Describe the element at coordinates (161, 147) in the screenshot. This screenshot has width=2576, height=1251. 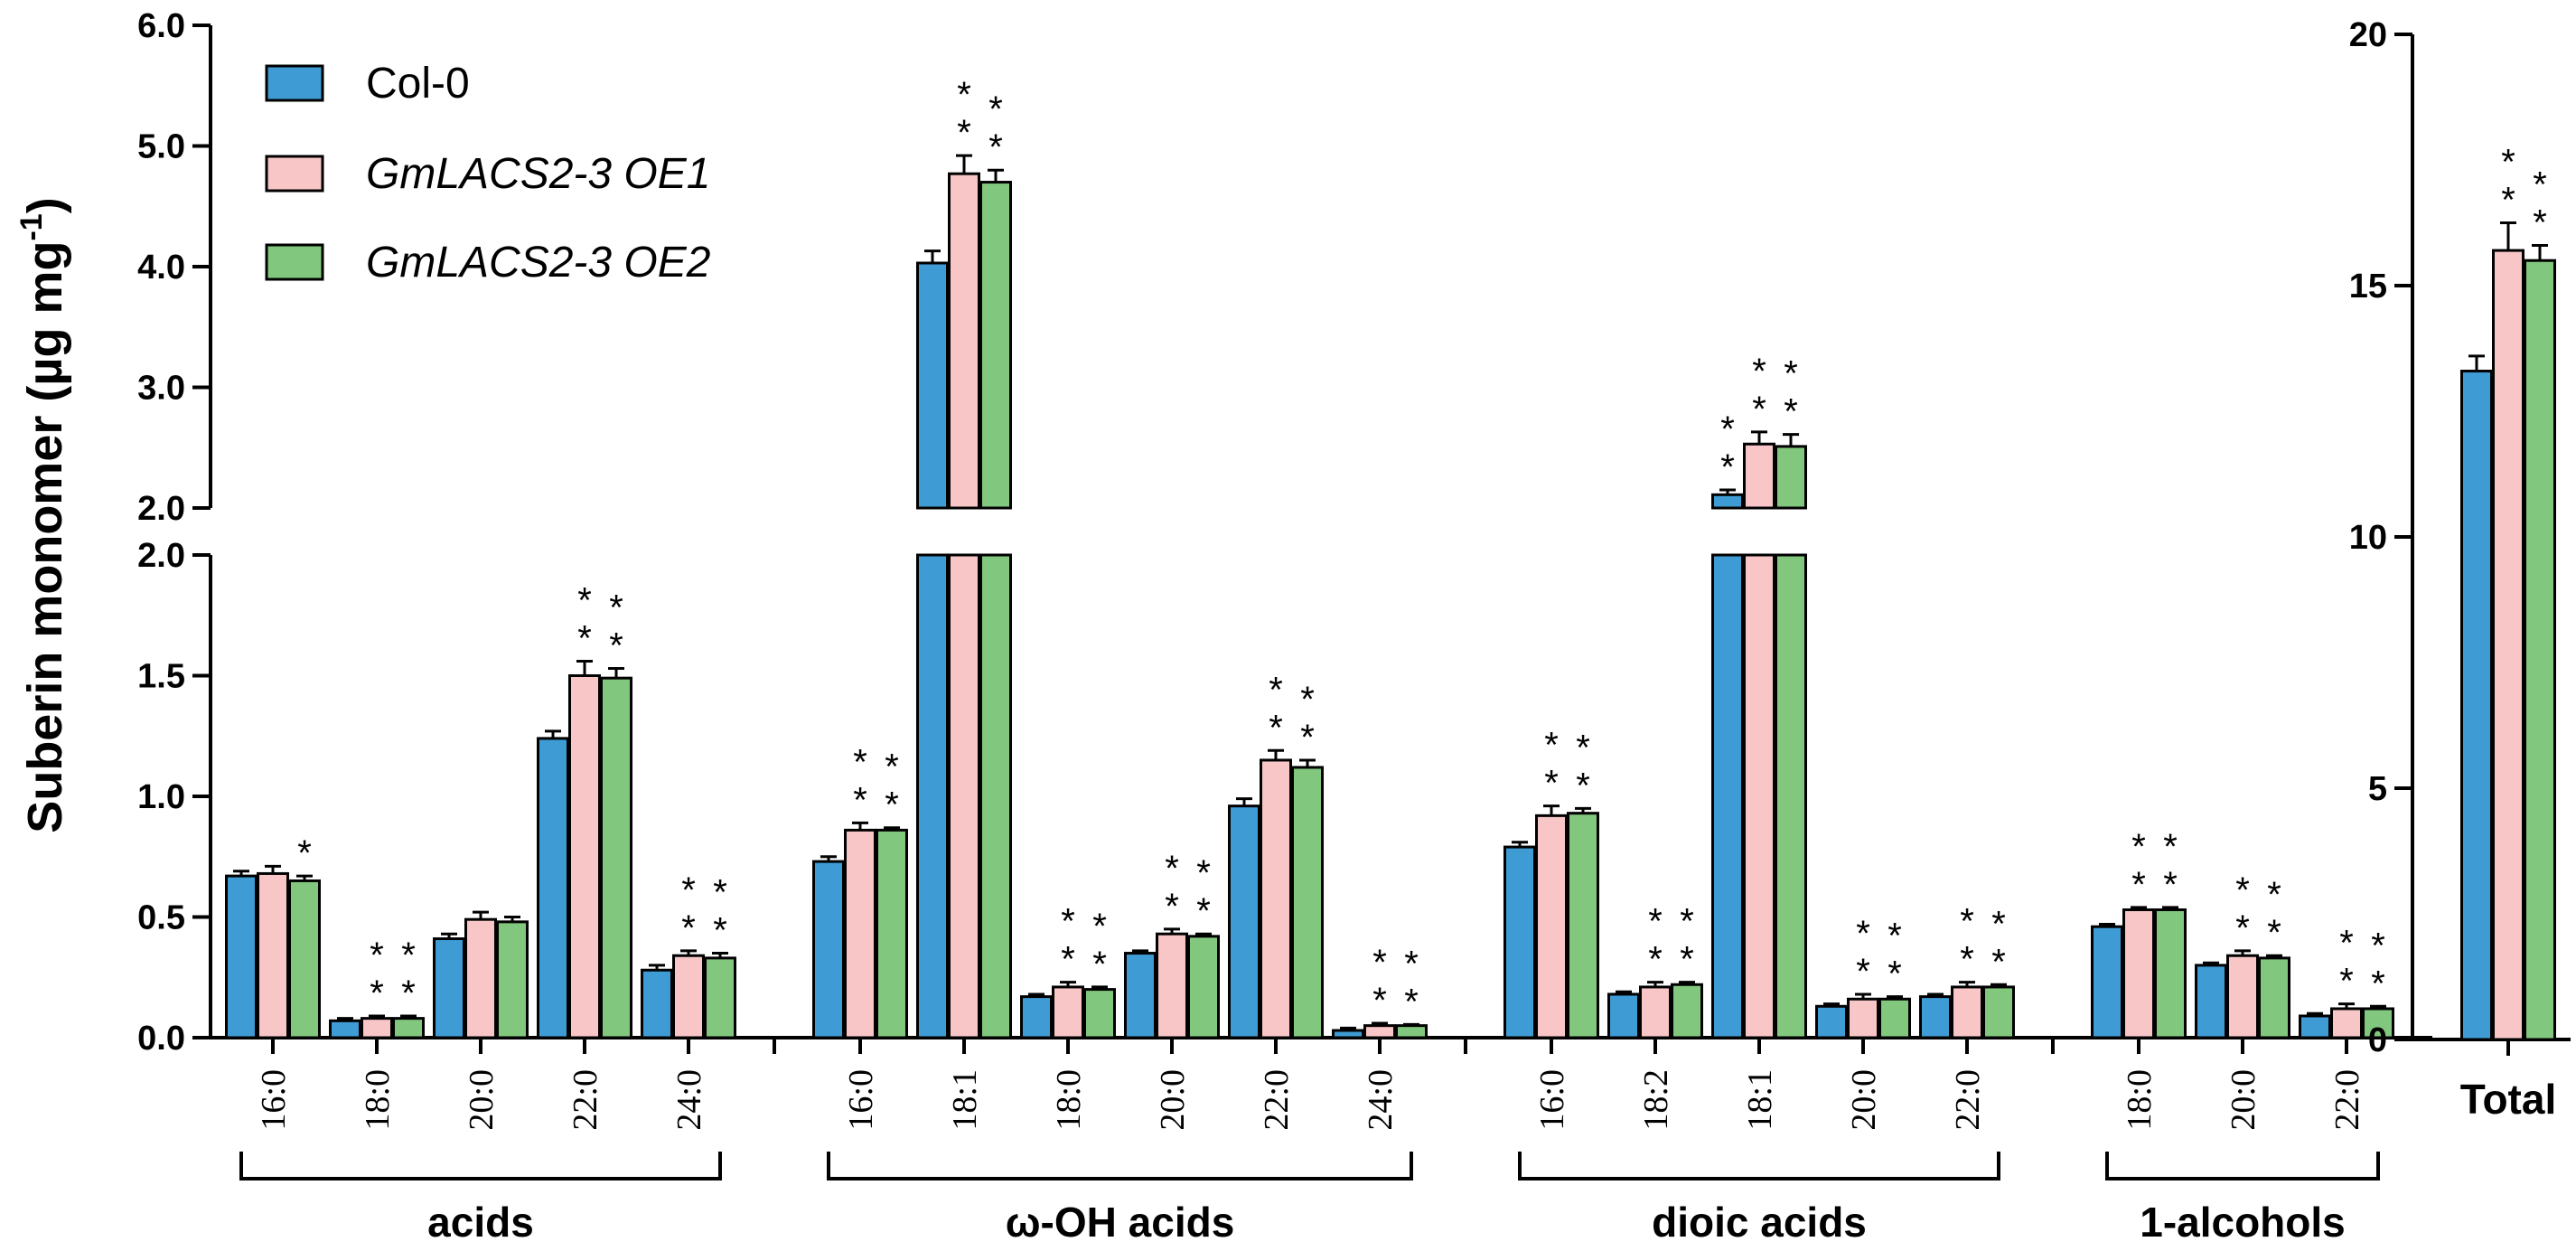
I see `y-tick-label: 5.0` at that location.